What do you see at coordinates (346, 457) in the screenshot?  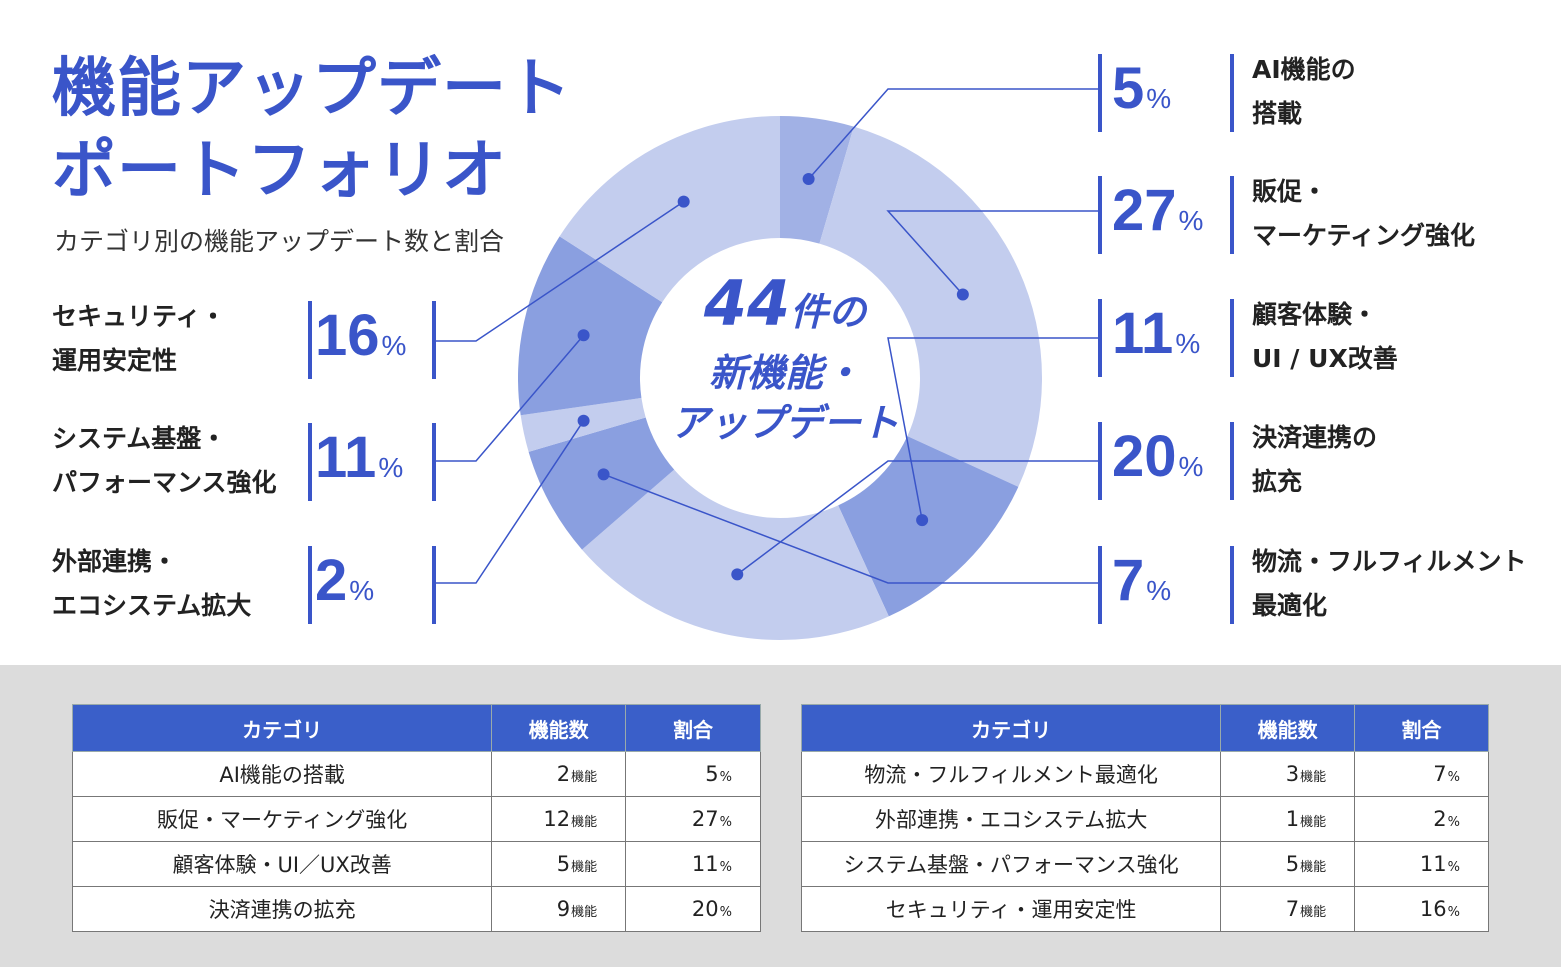 I see `percent-value: 11` at bounding box center [346, 457].